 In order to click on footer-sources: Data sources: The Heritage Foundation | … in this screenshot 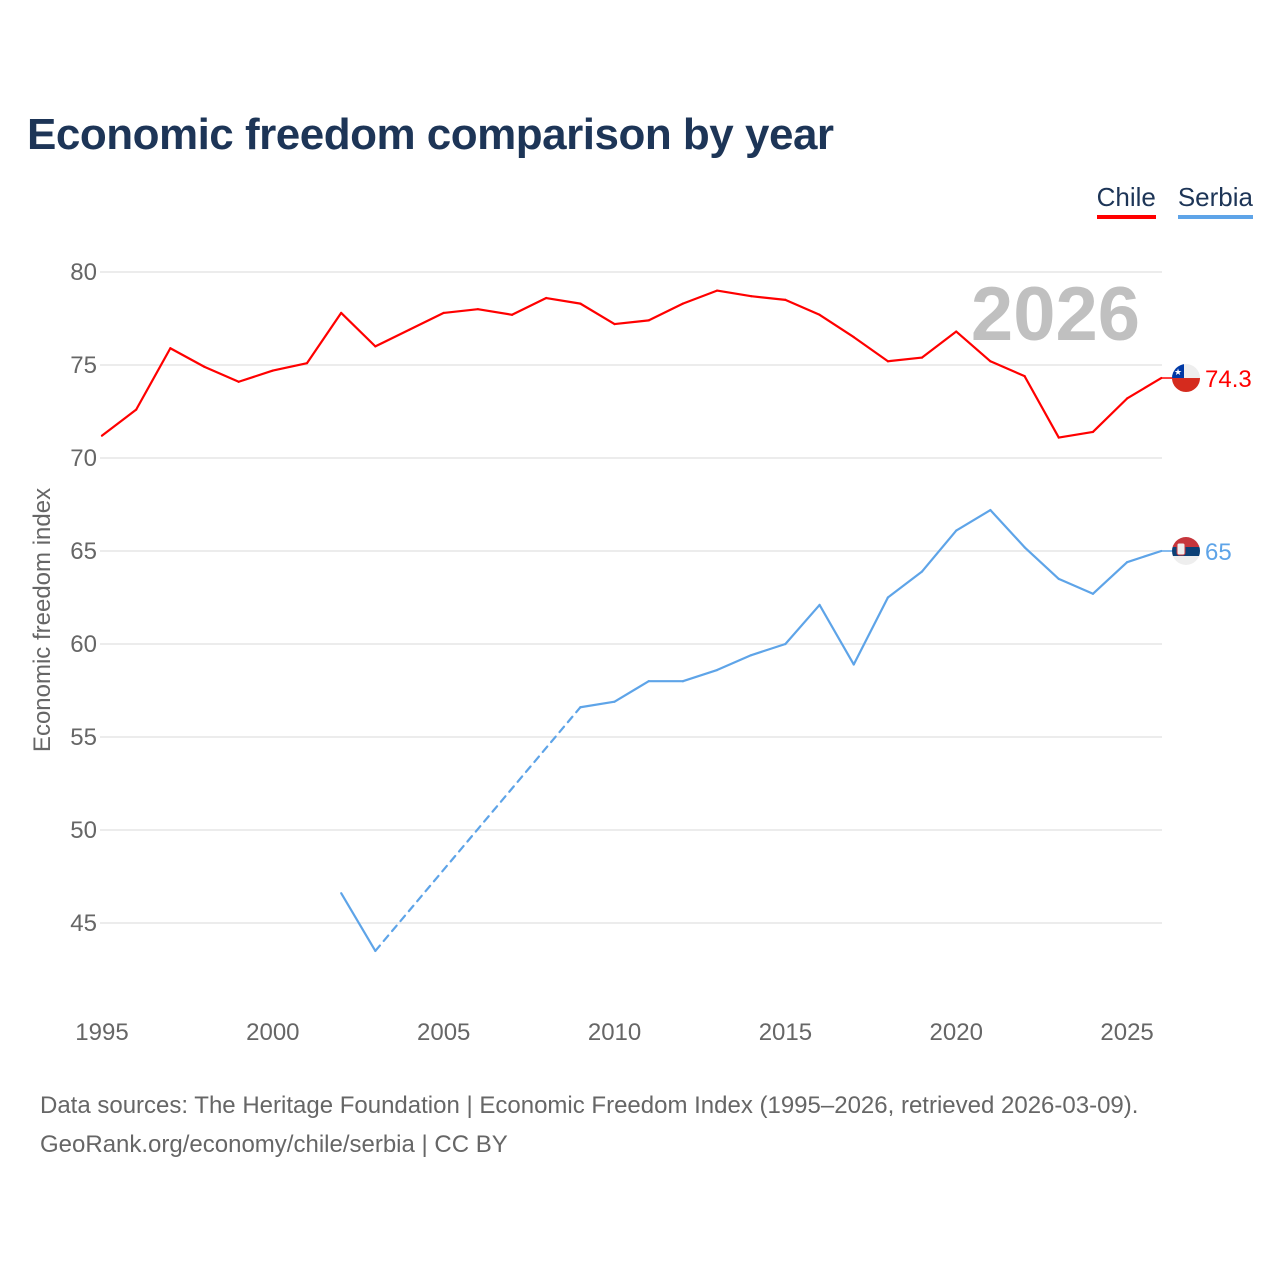, I will do `click(589, 1105)`.